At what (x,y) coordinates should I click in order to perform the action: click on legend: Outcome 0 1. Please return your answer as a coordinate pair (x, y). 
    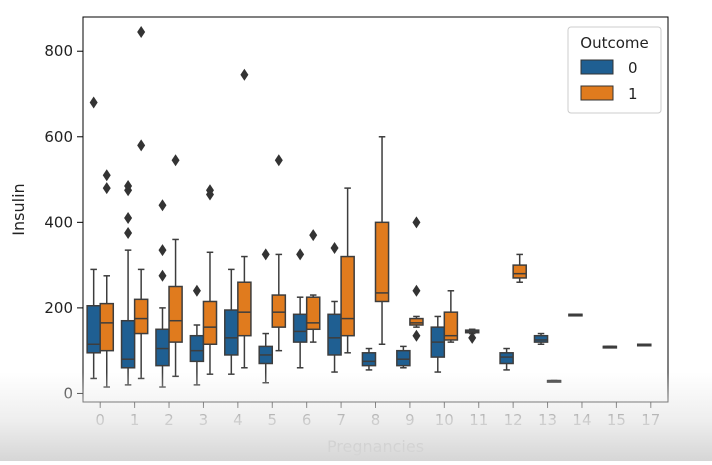
    Looking at the image, I should click on (614, 70).